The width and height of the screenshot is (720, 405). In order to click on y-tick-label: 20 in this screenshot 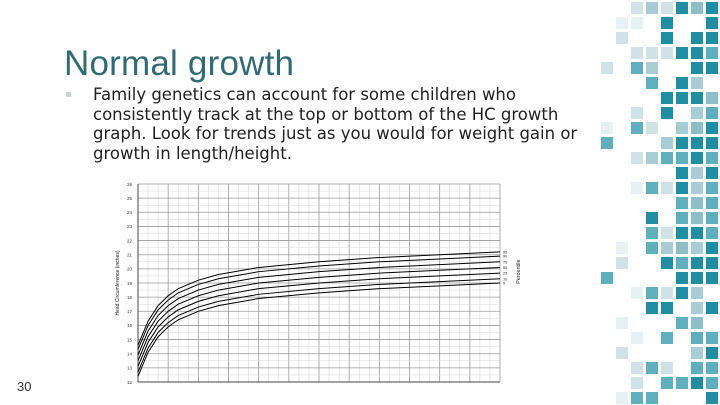, I will do `click(130, 269)`.